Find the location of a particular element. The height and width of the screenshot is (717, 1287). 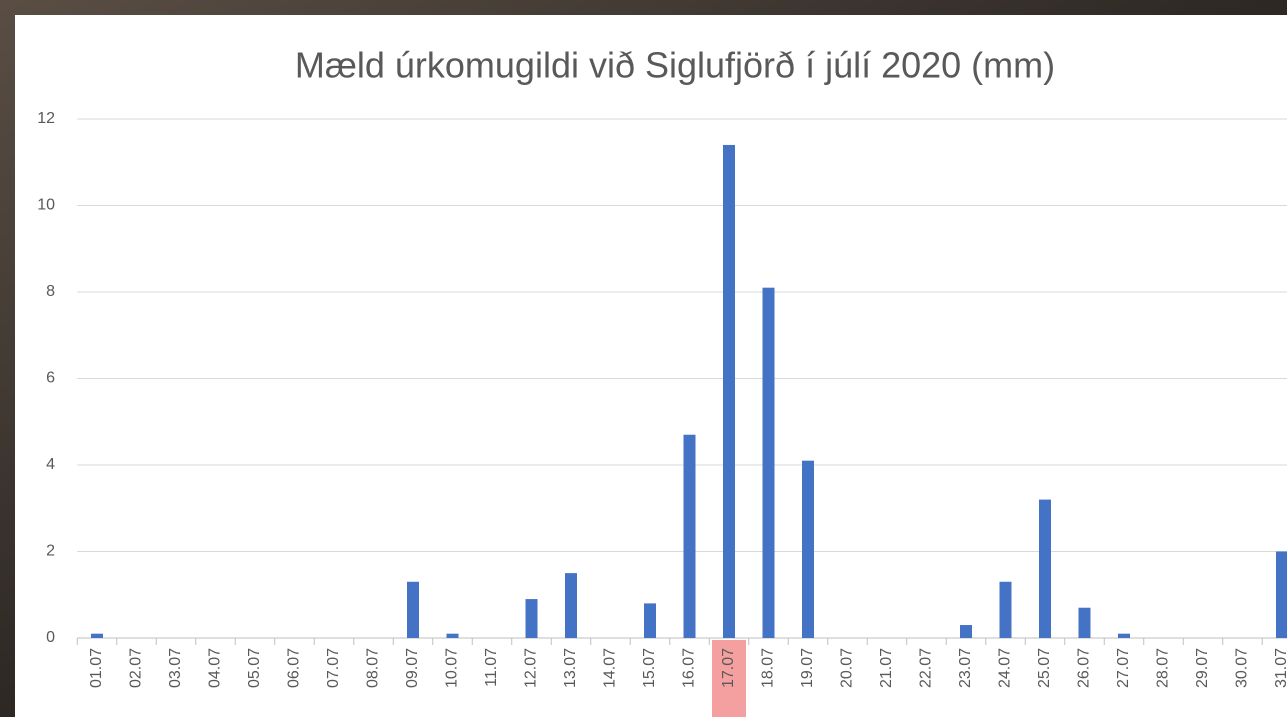

x-tick-label: 08.07 is located at coordinates (373, 668).